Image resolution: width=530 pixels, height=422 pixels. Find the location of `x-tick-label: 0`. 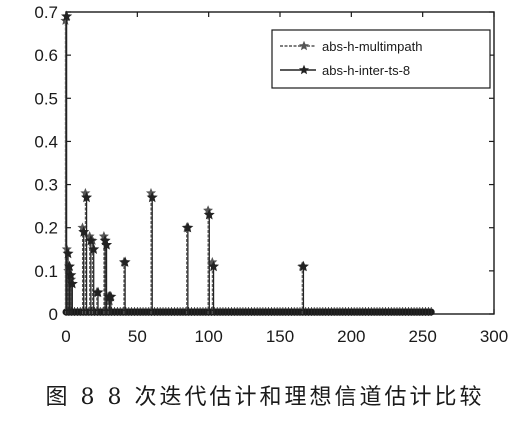

x-tick-label: 0 is located at coordinates (65, 336).